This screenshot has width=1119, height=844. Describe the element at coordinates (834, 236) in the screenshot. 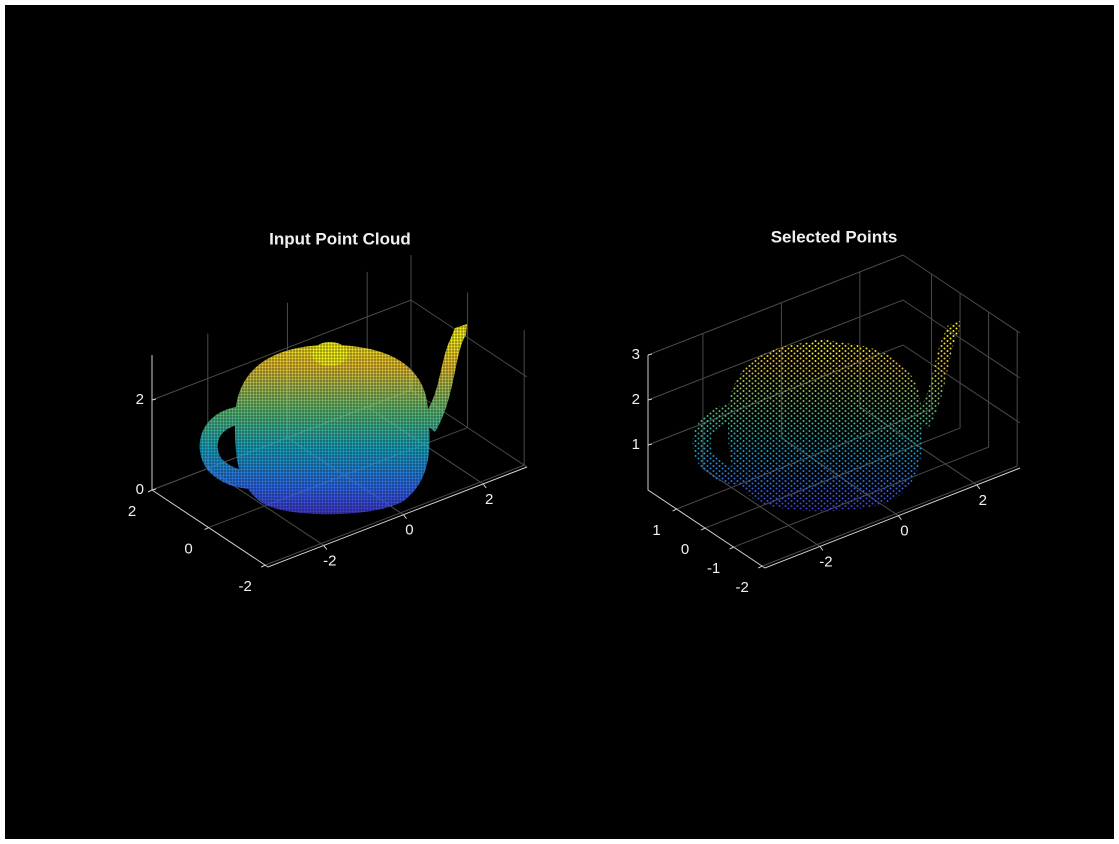

I see `chart-title: Selected Points` at that location.